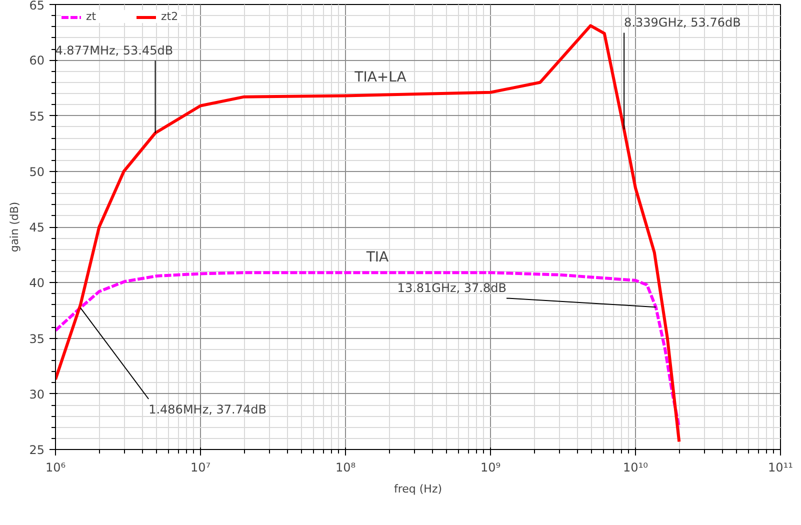 The image size is (801, 525). Describe the element at coordinates (37, 171) in the screenshot. I see `y-tick-label: 50` at that location.